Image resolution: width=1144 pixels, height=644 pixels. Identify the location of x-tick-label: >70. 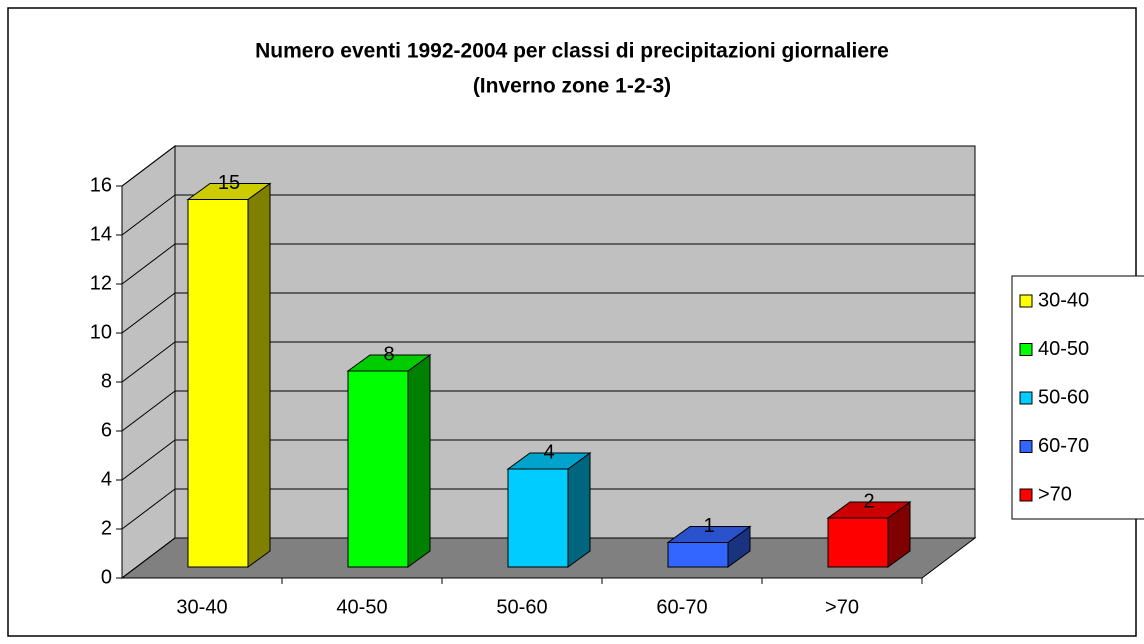
(842, 607).